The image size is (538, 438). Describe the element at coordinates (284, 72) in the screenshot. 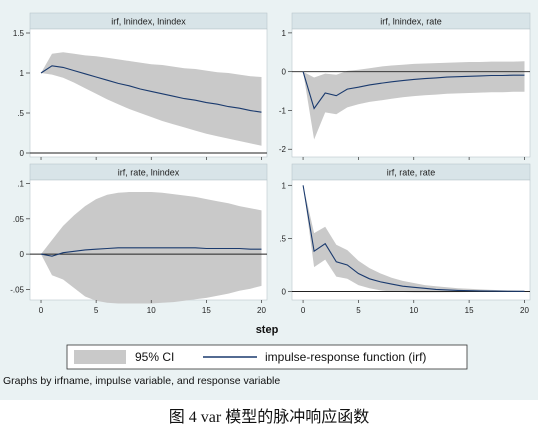

I see `panel-2-ytick-label: 0` at that location.